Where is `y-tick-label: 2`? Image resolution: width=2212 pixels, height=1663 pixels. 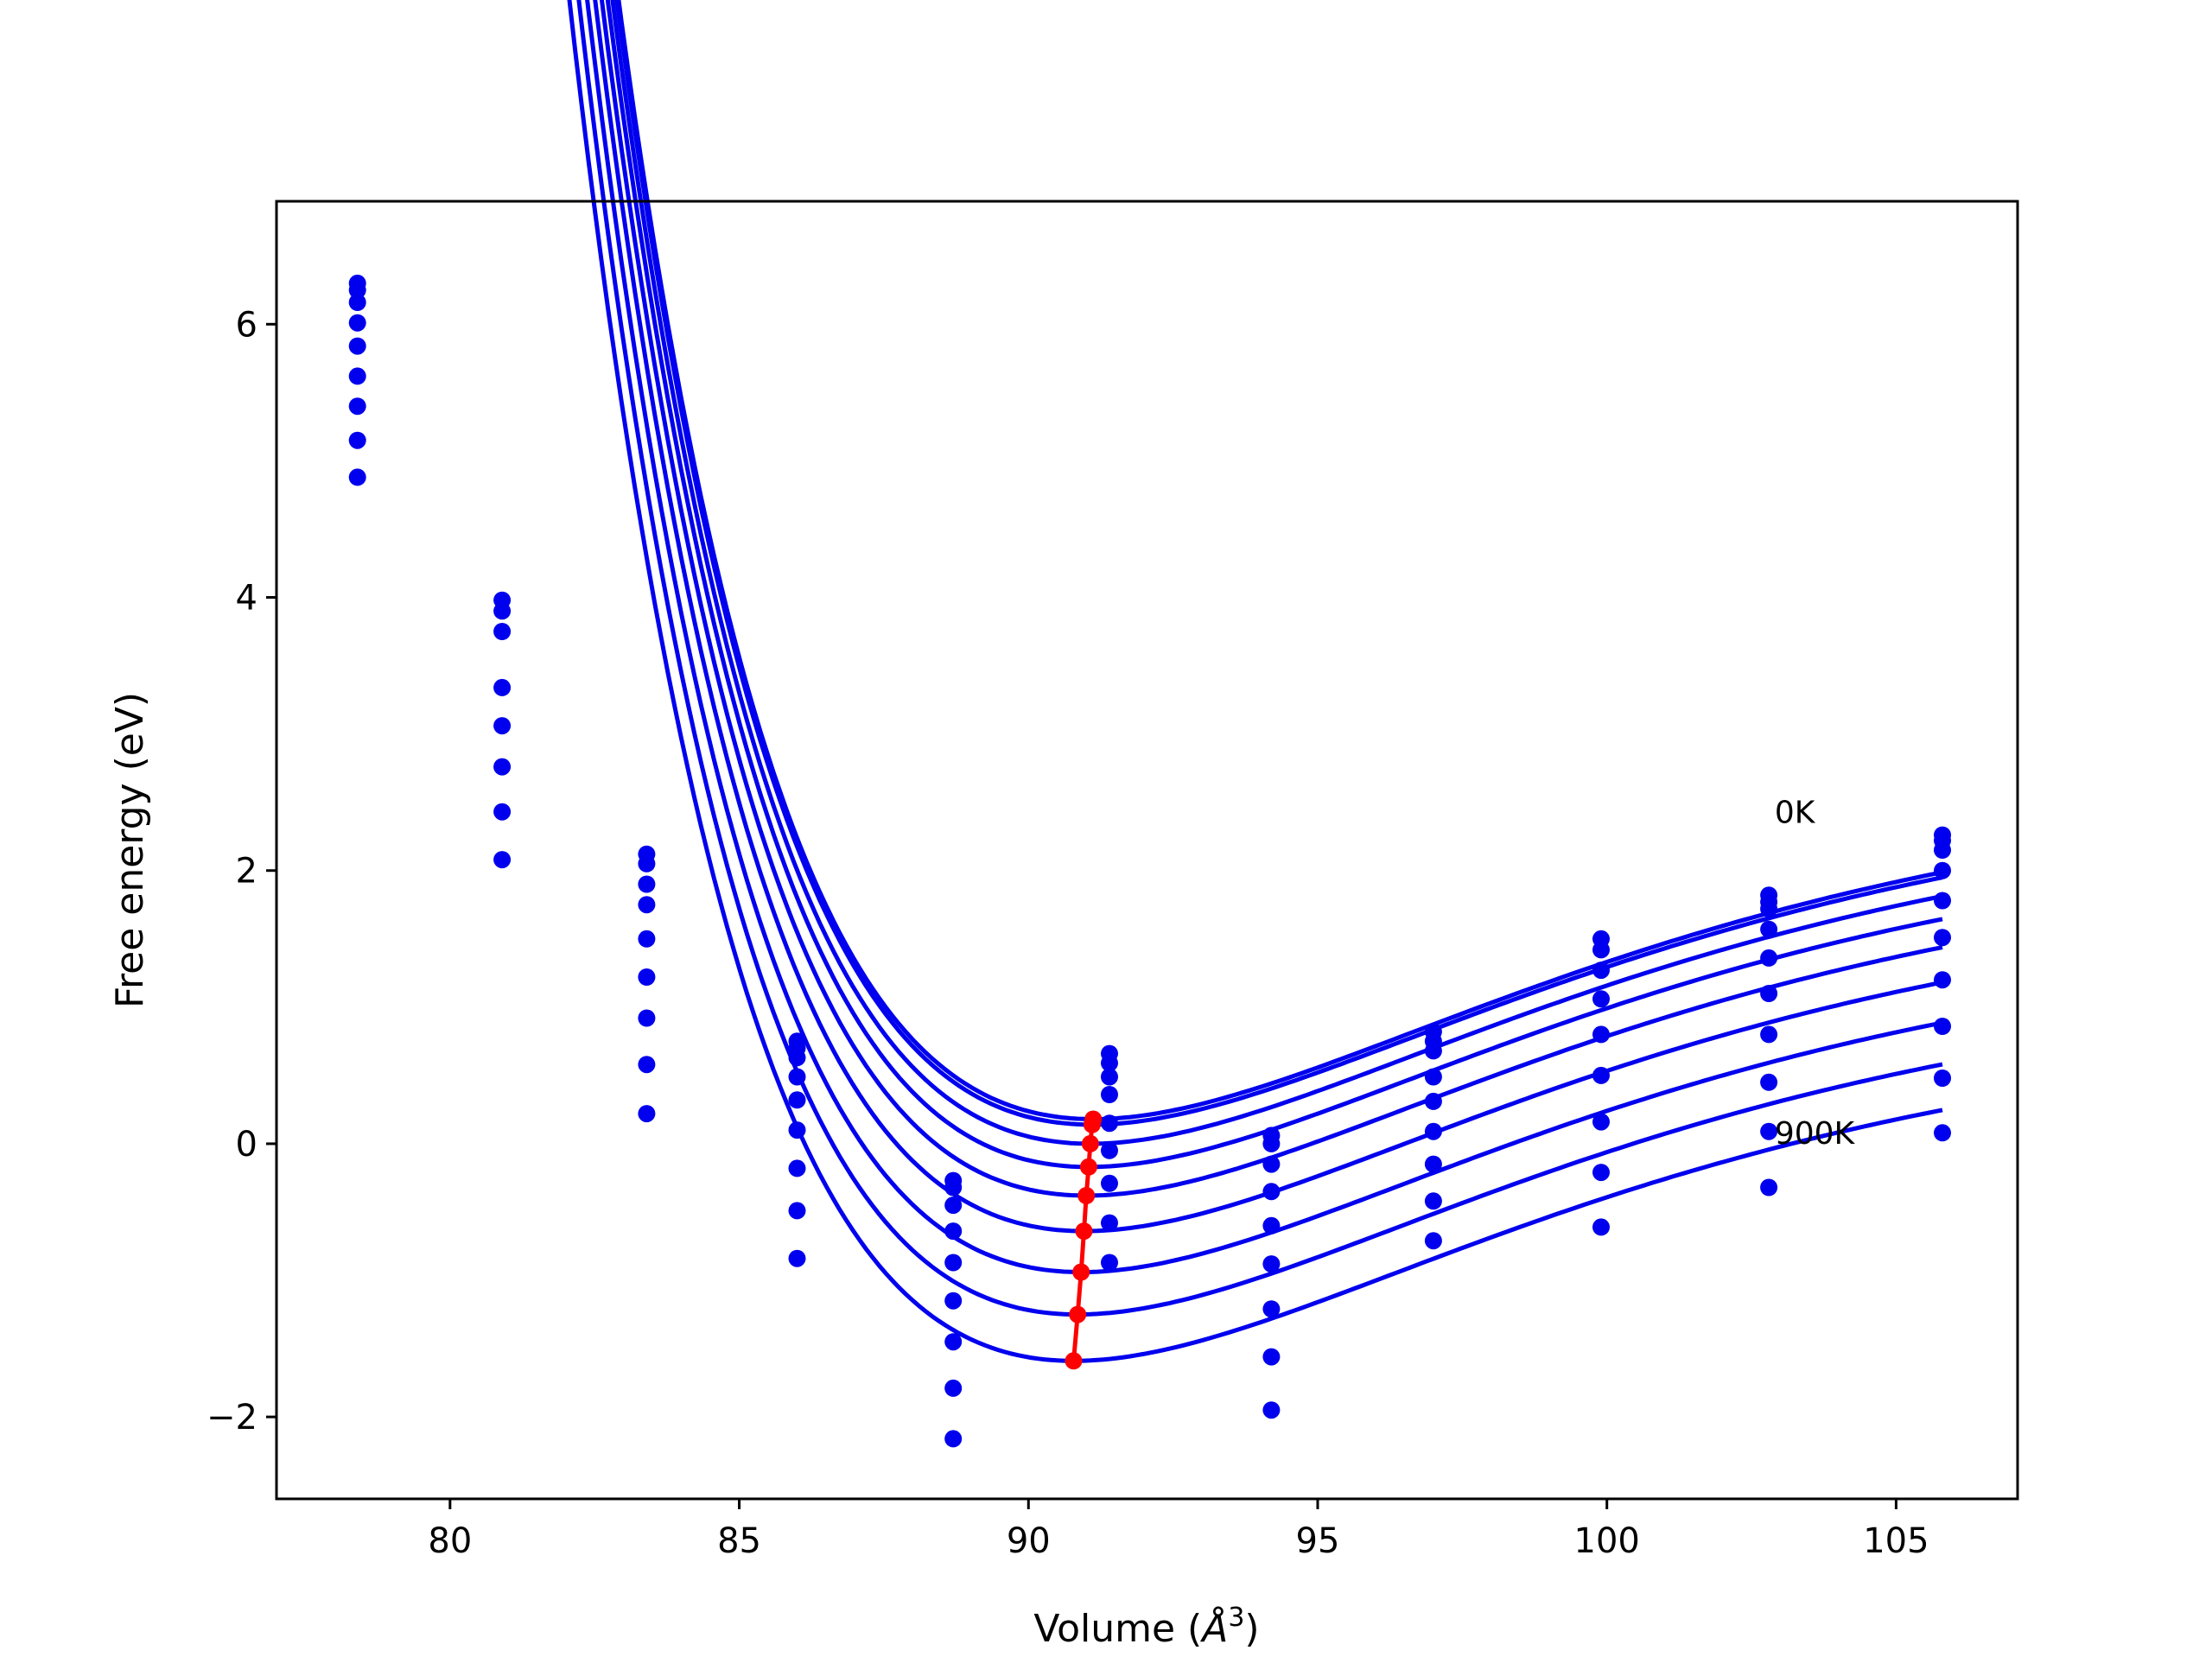 y-tick-label: 2 is located at coordinates (246, 872).